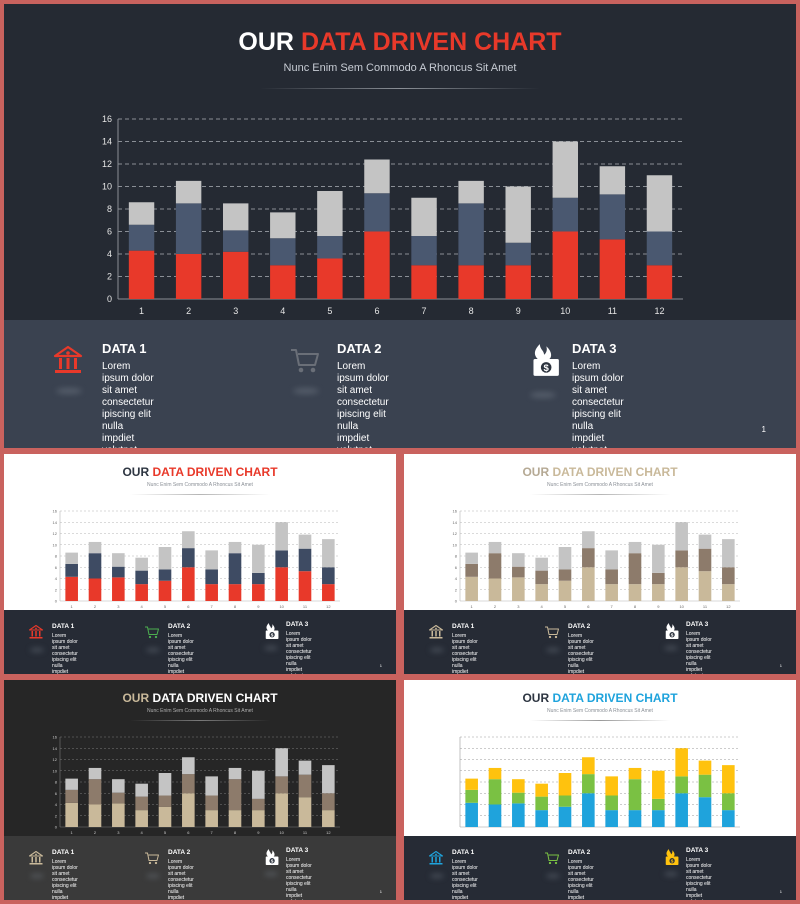 The height and width of the screenshot is (904, 800). I want to click on y-tick-label: 16, so click(55, 511).